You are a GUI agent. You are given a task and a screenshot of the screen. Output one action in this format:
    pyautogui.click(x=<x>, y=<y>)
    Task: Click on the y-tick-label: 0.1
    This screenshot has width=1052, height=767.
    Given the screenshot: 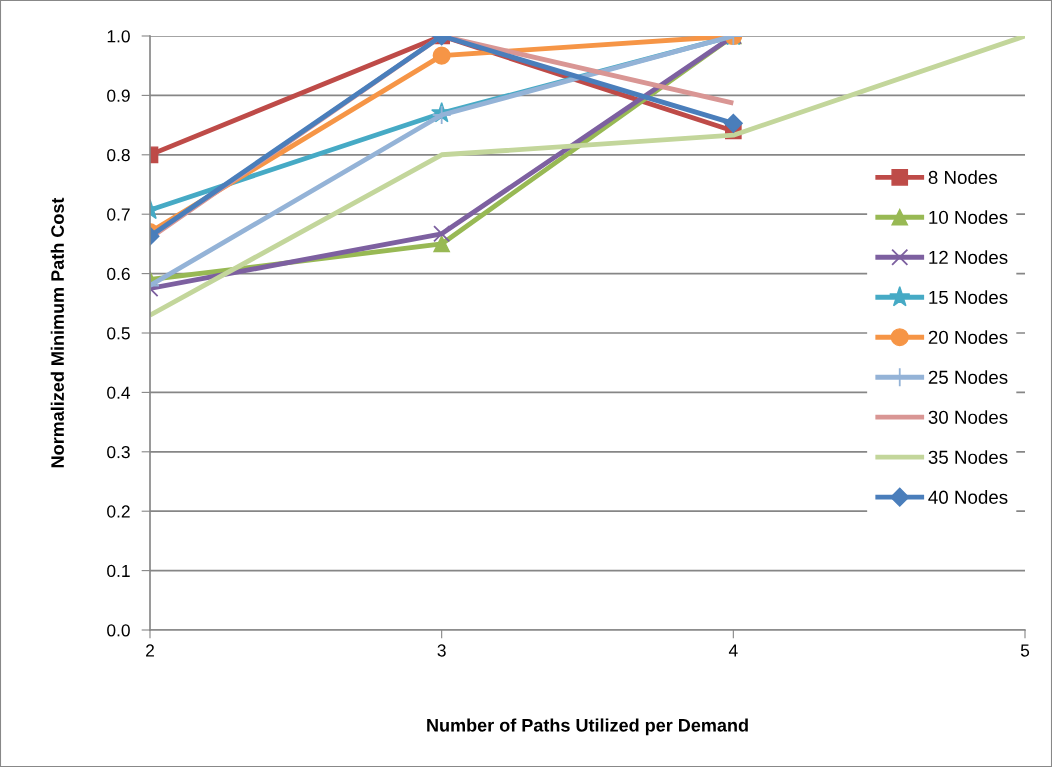 What is the action you would take?
    pyautogui.click(x=118, y=571)
    